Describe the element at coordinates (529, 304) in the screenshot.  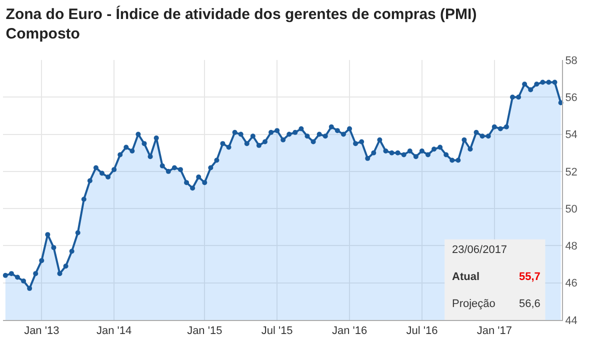
I see `annotation: 56,6` at that location.